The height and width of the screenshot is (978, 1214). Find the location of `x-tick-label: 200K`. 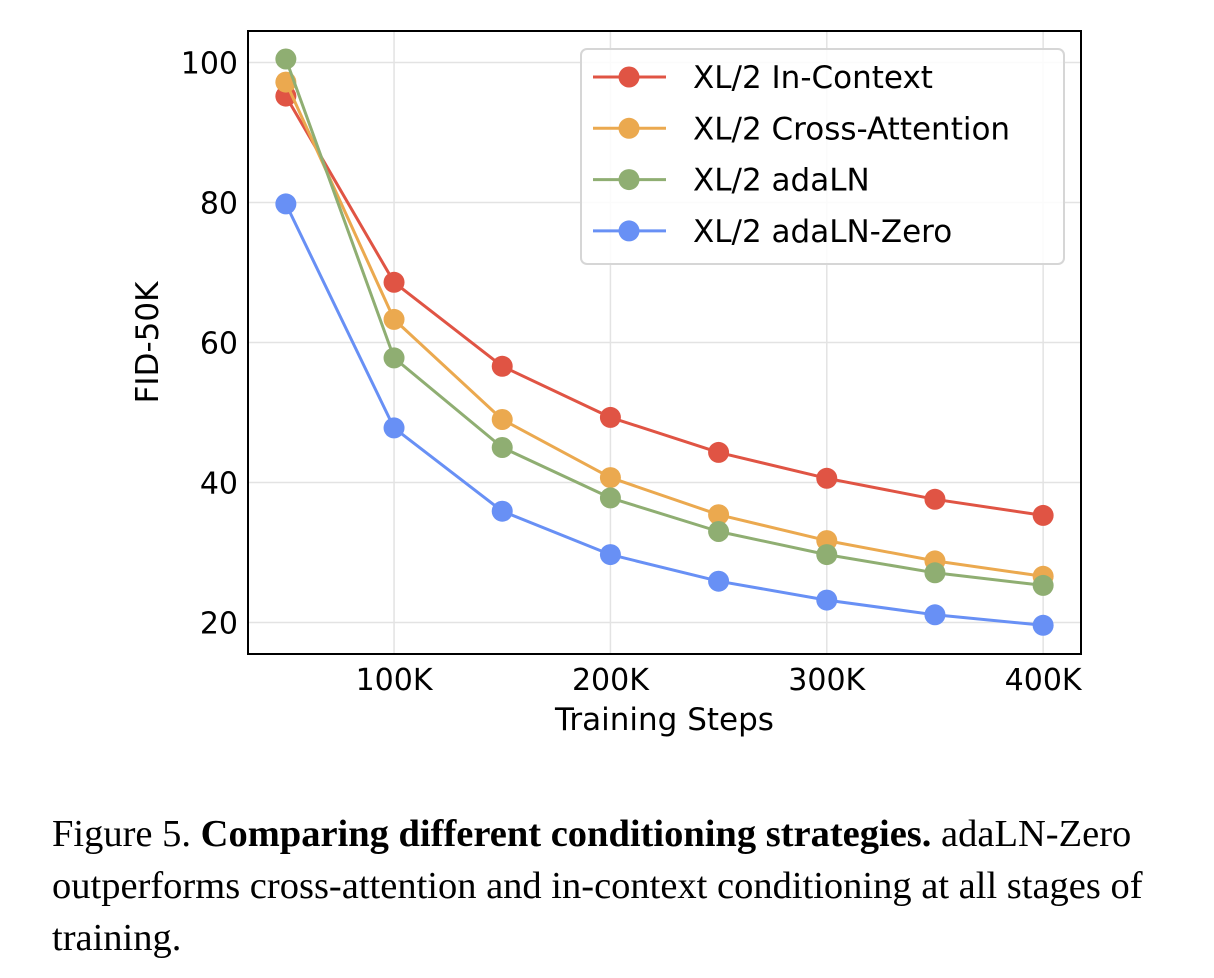

x-tick-label: 200K is located at coordinates (611, 680).